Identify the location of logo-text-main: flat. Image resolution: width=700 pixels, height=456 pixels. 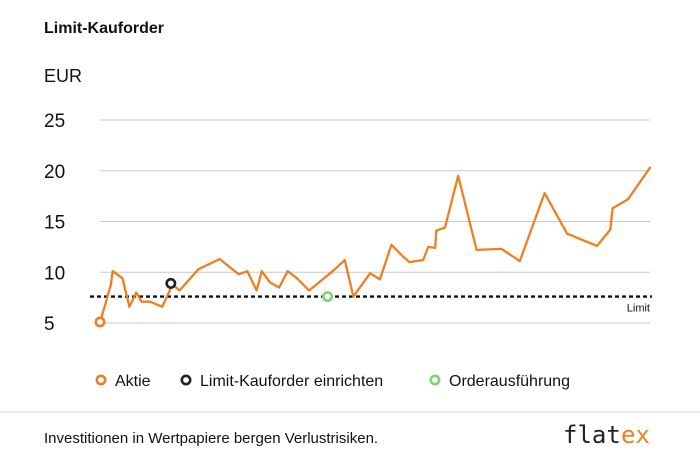
(592, 435).